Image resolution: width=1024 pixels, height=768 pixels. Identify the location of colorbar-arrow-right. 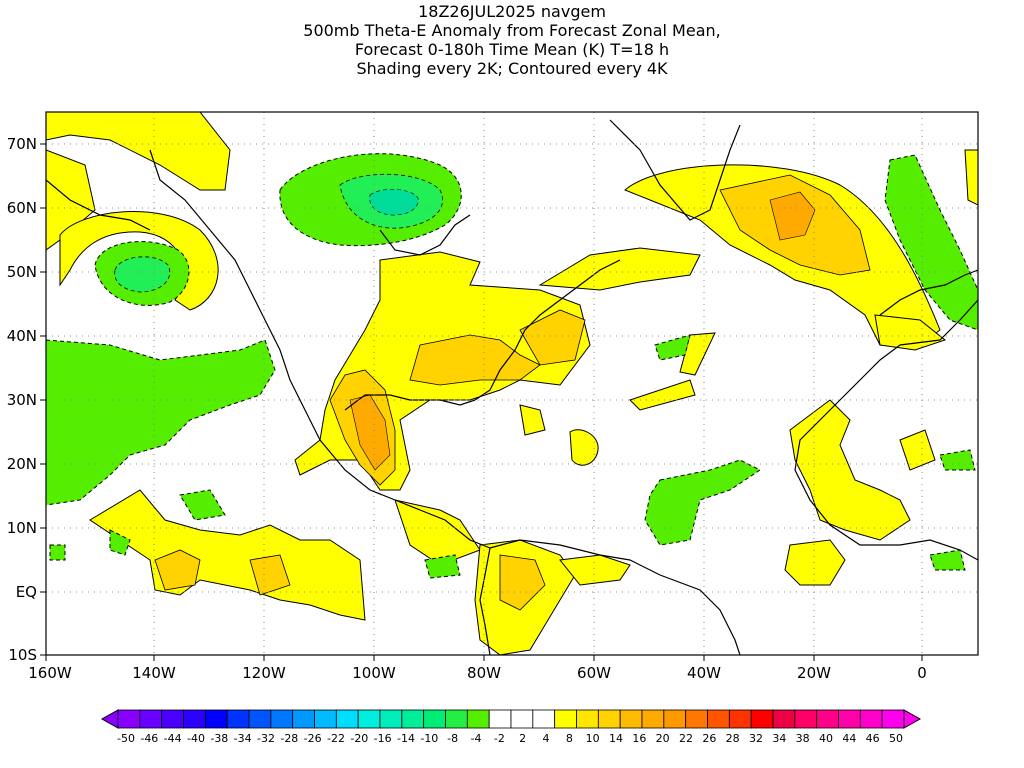
(912, 719).